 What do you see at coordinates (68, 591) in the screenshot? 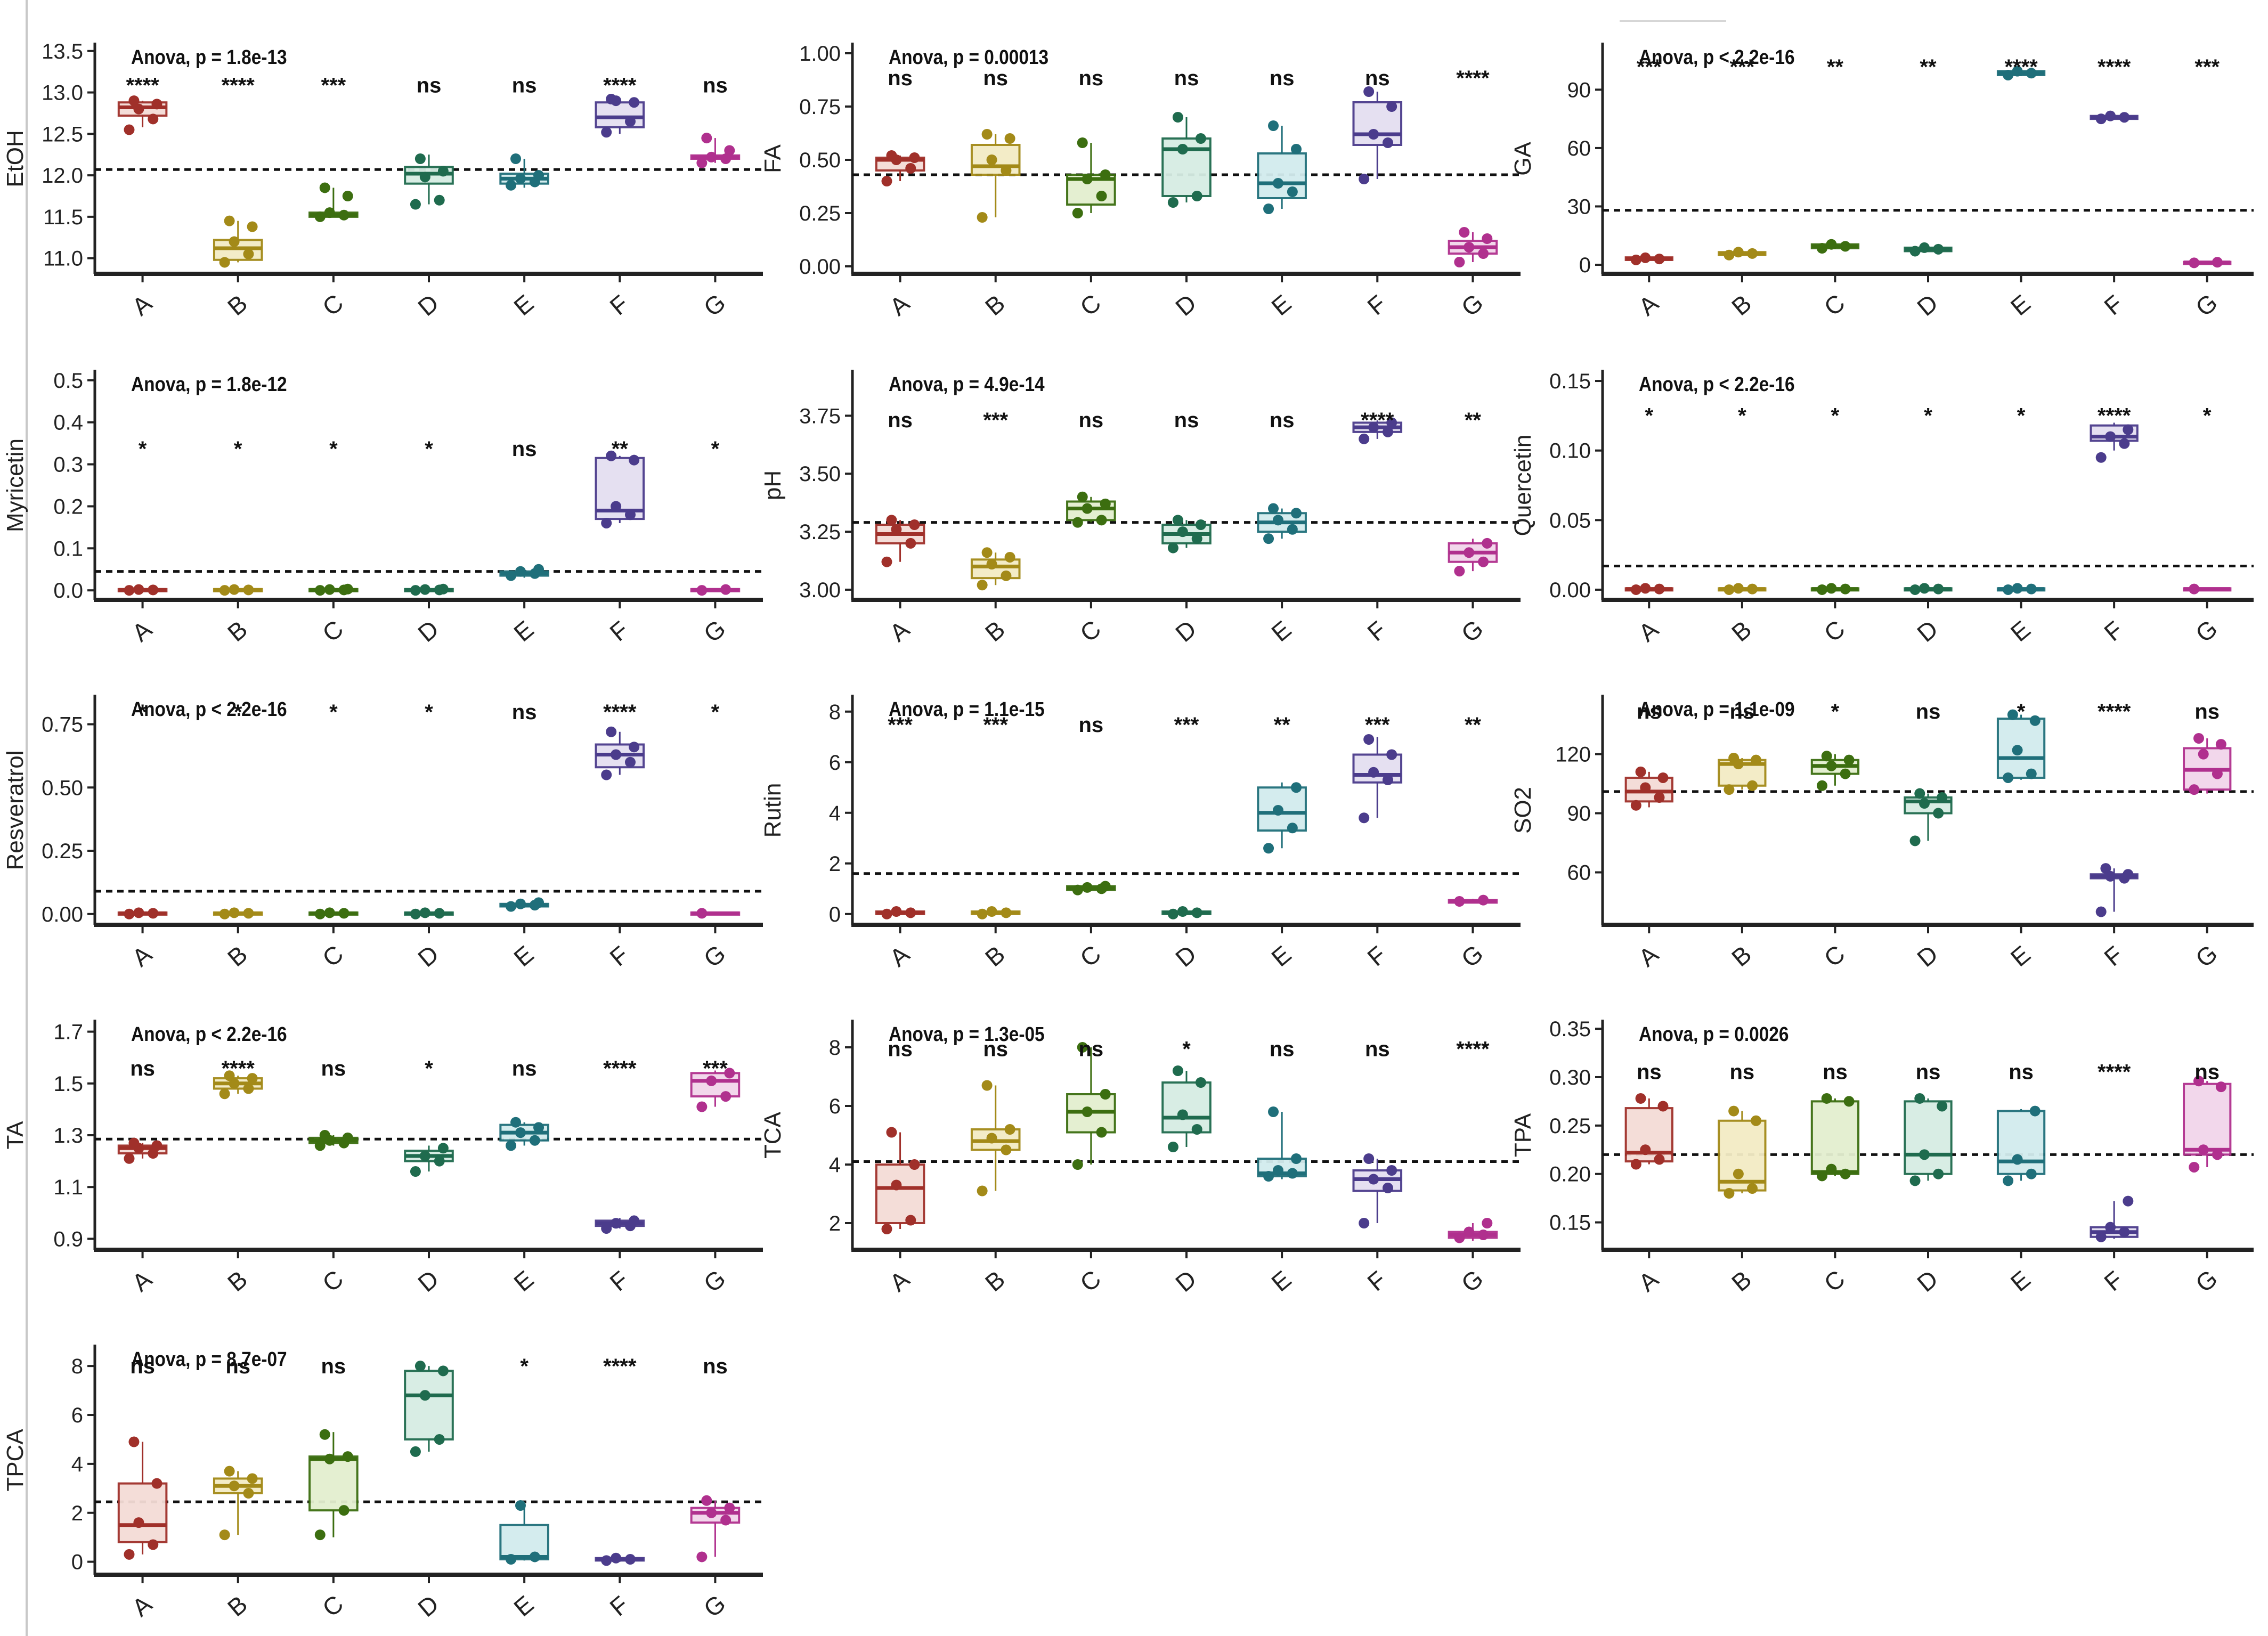
I see `y-tick-label: 0.0` at bounding box center [68, 591].